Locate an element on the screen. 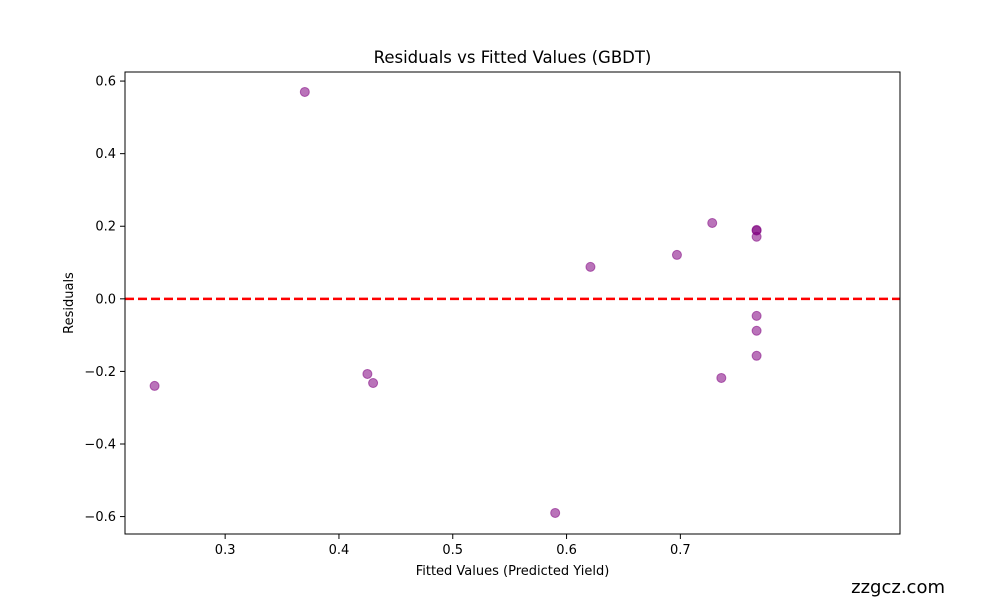 The width and height of the screenshot is (1000, 600). x-tick-label: 0.6 is located at coordinates (566, 550).